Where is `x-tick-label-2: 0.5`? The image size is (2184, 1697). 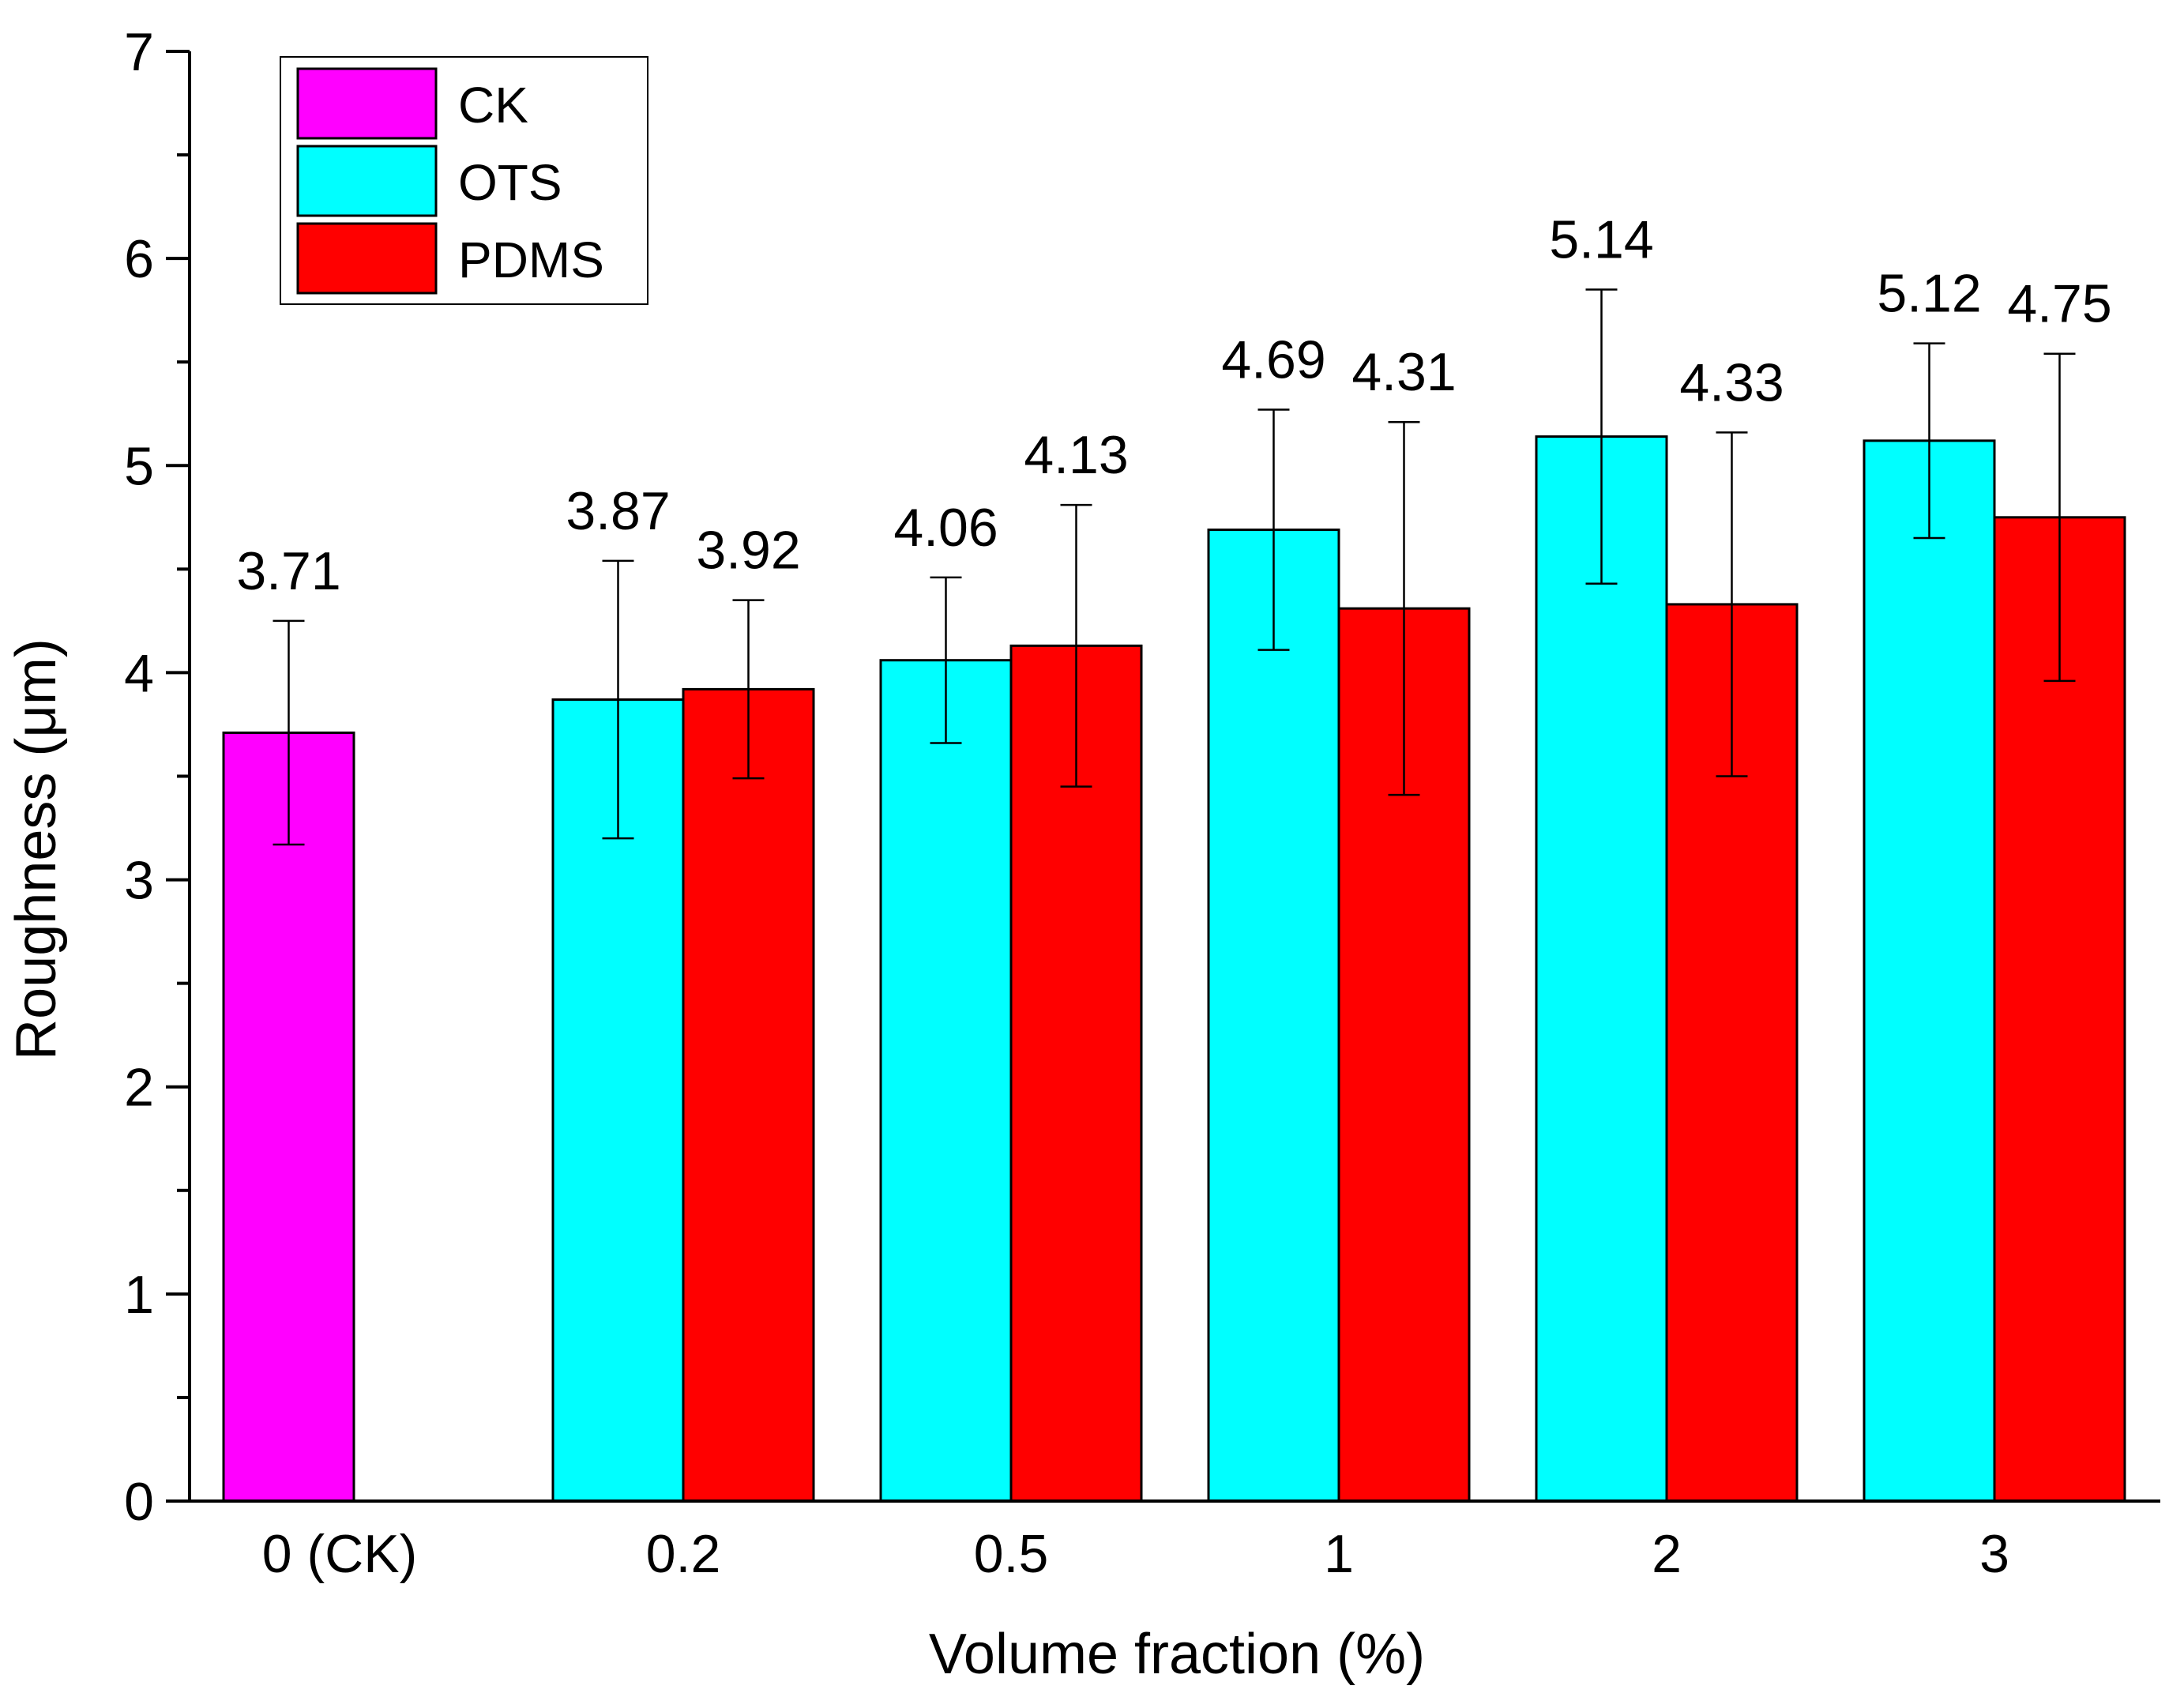
x-tick-label-2: 0.5 is located at coordinates (1011, 1554).